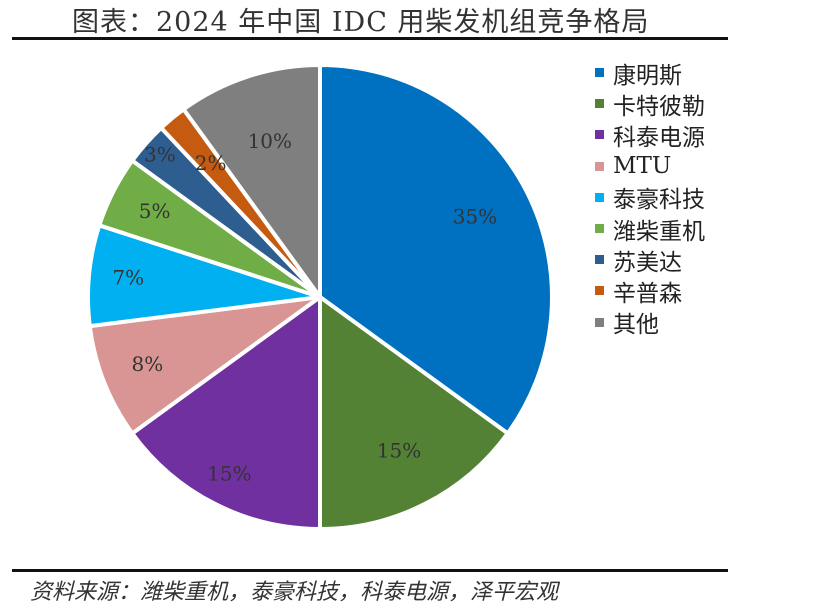 Image resolution: width=831 pixels, height=606 pixels. I want to click on legend-item: 苏美达, so click(650, 260).